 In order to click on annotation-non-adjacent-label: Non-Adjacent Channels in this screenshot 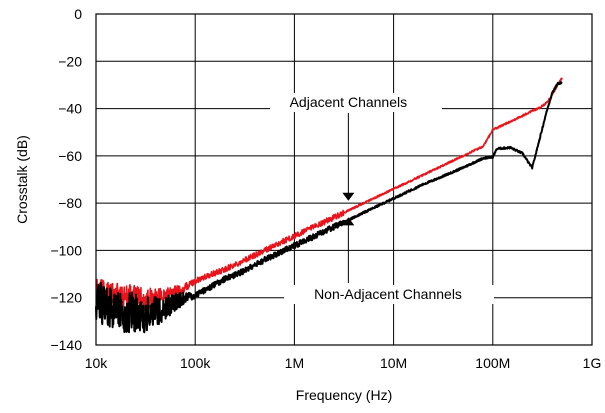, I will do `click(388, 294)`.